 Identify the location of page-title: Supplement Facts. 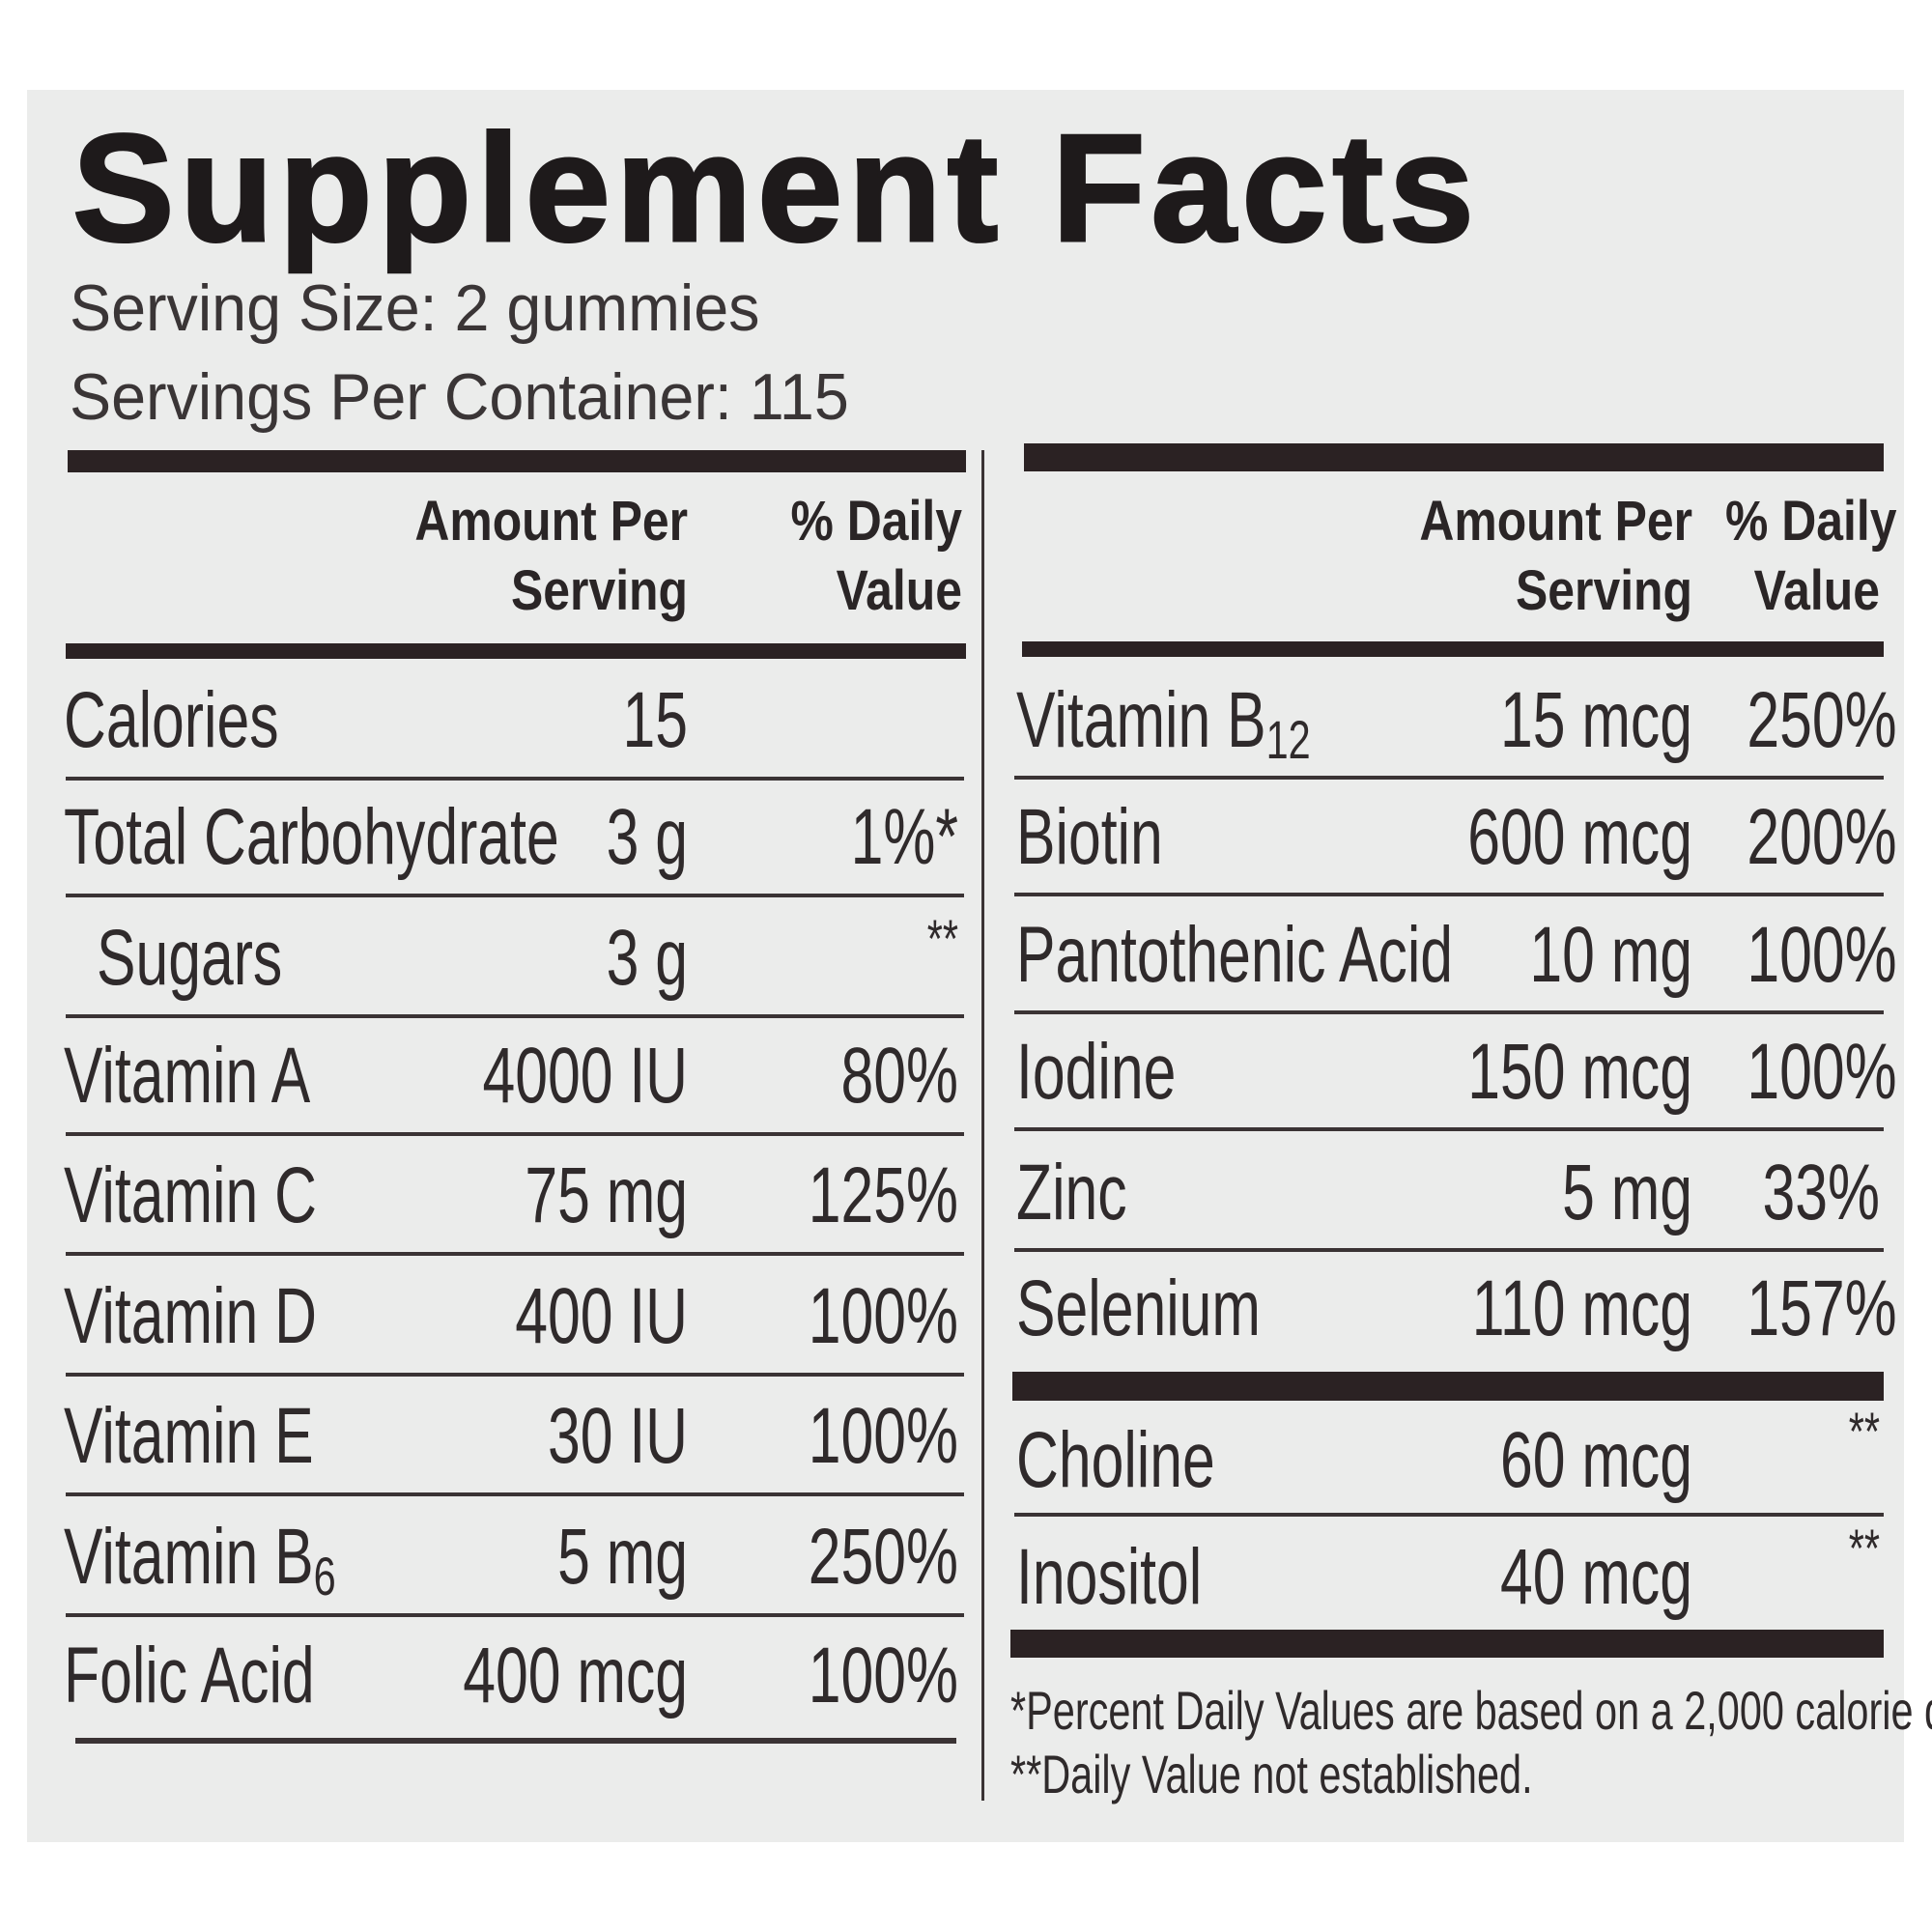
(775, 188).